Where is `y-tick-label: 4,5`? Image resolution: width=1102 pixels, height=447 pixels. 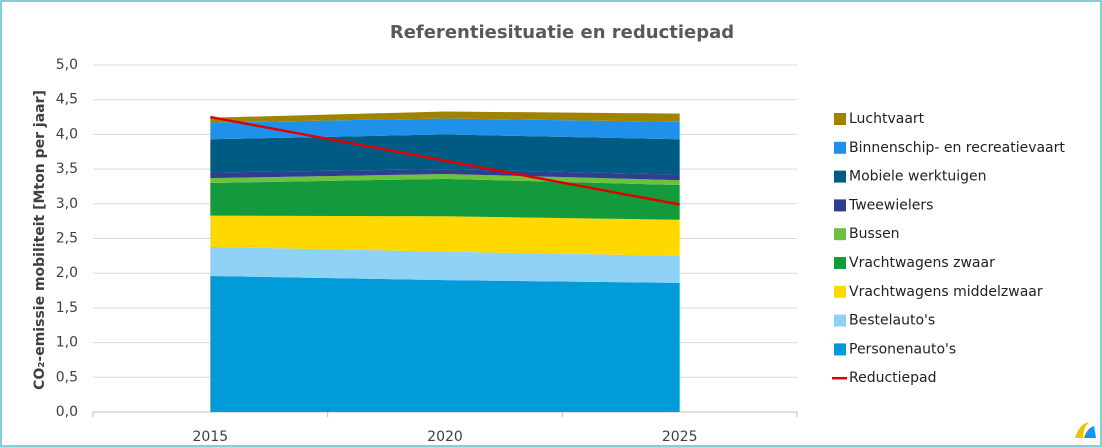 y-tick-label: 4,5 is located at coordinates (67, 100).